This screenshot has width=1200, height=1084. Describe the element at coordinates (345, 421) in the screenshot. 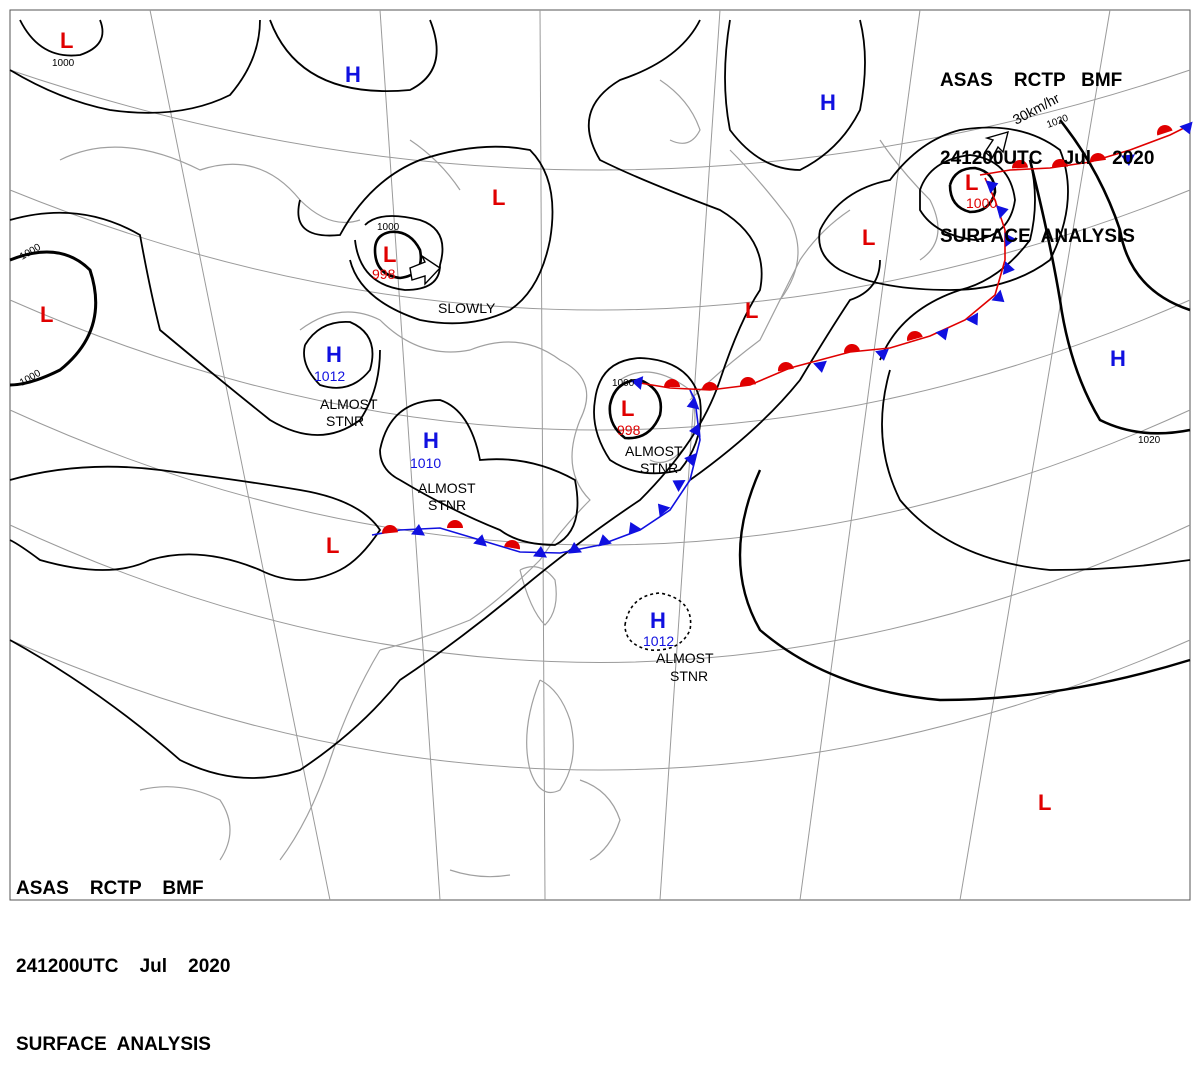

I see `annotation-stnr-central: STNR` at that location.